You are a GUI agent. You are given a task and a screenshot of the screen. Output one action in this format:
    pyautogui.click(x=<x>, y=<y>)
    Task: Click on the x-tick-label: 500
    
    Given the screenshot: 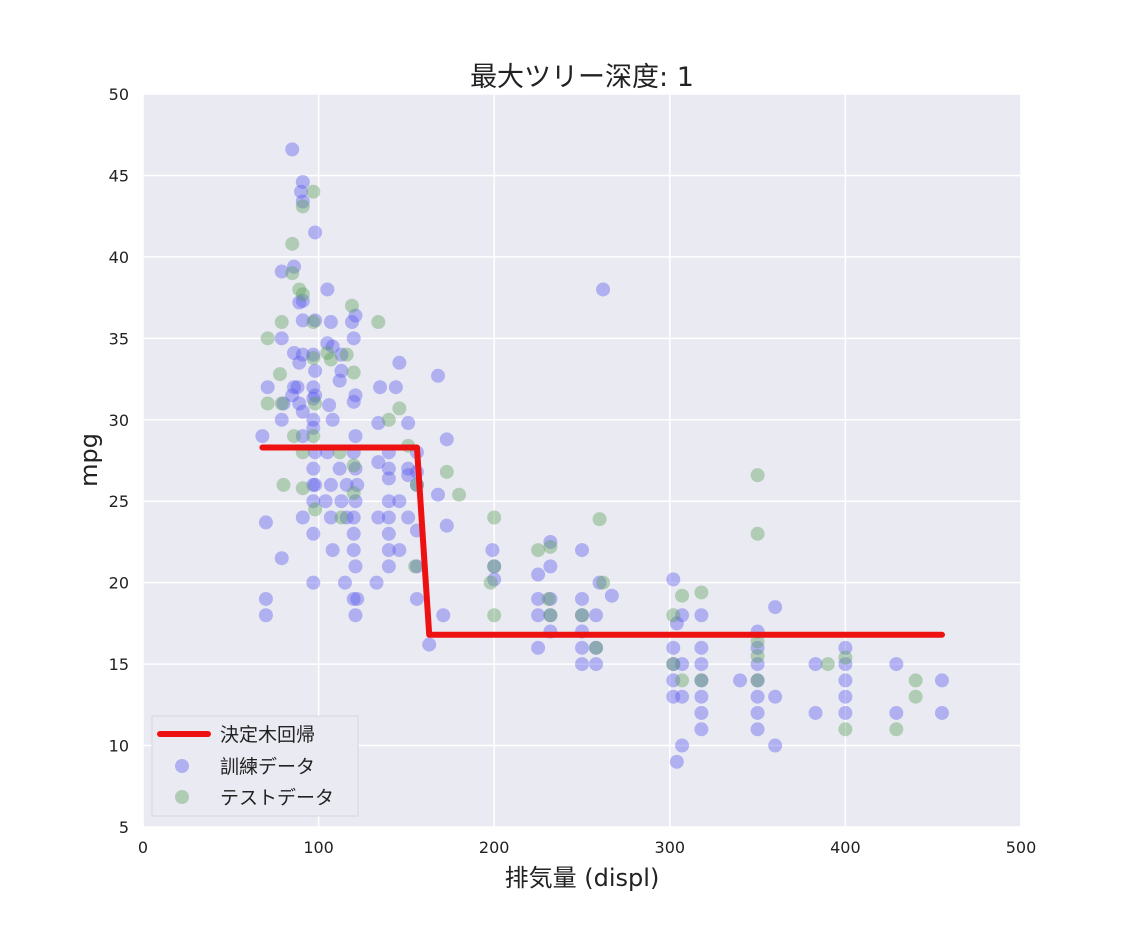 What is the action you would take?
    pyautogui.click(x=1021, y=847)
    